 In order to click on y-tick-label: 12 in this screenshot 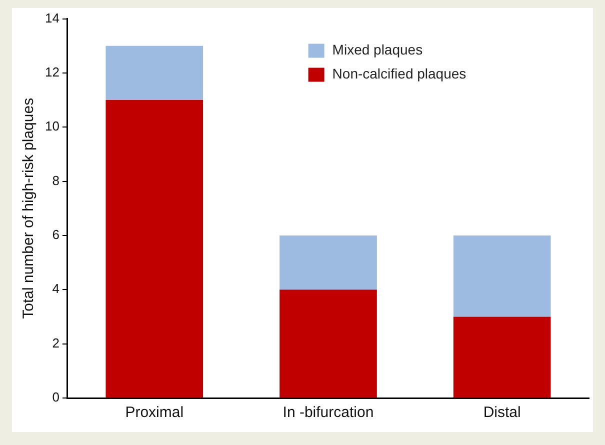, I will do `click(52, 72)`.